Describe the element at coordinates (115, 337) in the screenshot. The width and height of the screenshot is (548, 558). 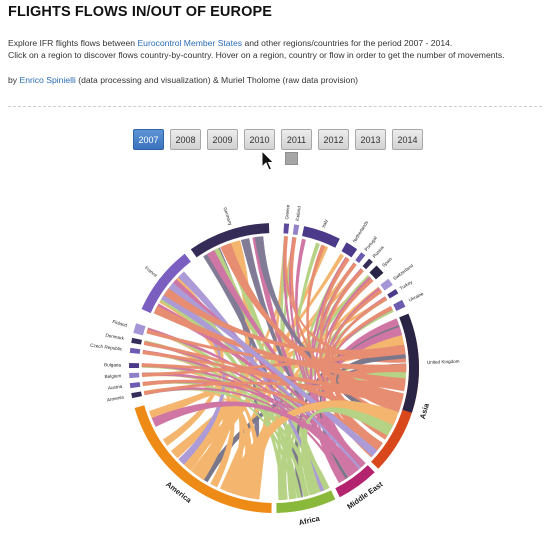
I see `country-label-denmark: Denmark` at that location.